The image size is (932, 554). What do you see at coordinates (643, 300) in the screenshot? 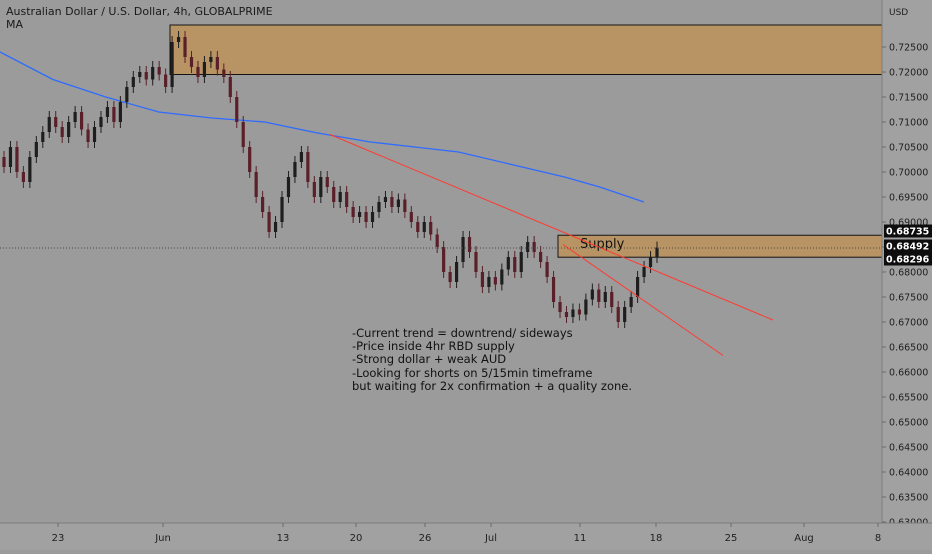
I see `trendline` at bounding box center [643, 300].